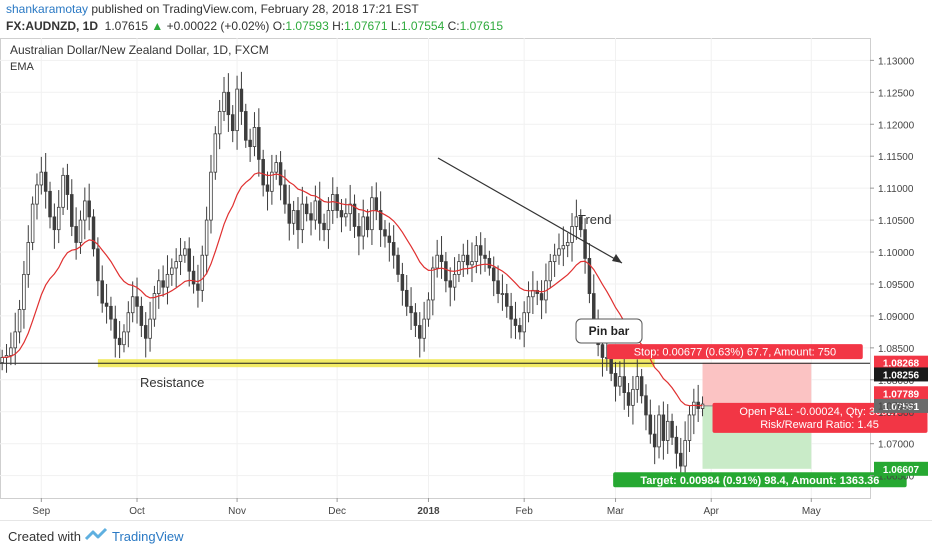  I want to click on low-label: L:, so click(395, 26).